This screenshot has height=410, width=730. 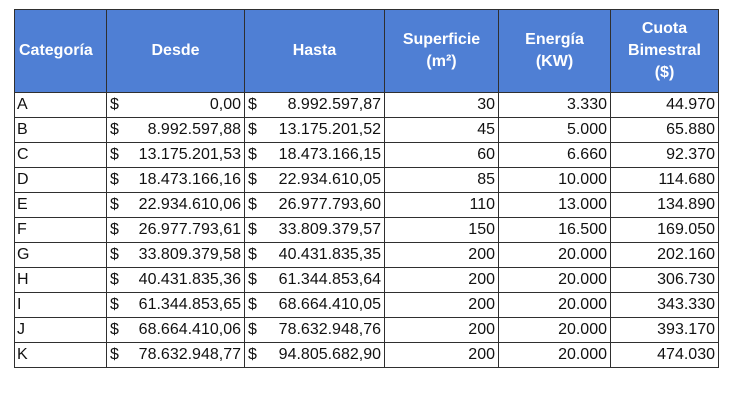 I want to click on cell-categoria: F, so click(x=60, y=230).